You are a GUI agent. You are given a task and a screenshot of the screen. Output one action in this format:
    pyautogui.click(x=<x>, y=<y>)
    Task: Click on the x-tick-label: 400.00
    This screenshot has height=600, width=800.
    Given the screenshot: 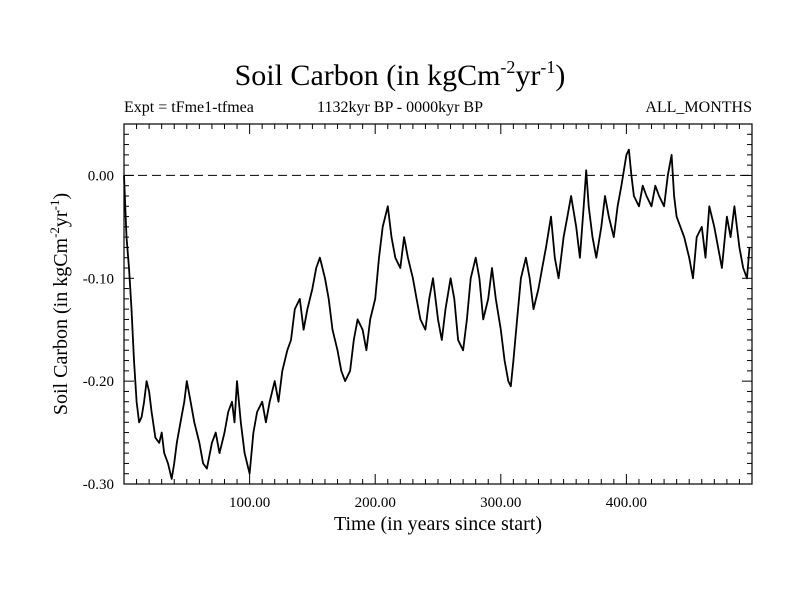 What is the action you would take?
    pyautogui.click(x=626, y=503)
    